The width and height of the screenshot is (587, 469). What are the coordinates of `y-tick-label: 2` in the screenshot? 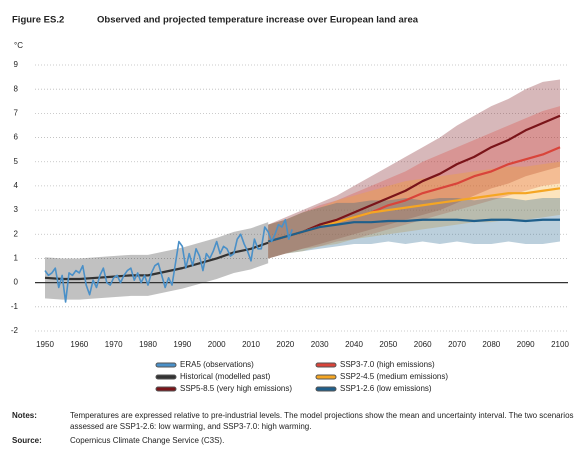 It's located at (16, 233).